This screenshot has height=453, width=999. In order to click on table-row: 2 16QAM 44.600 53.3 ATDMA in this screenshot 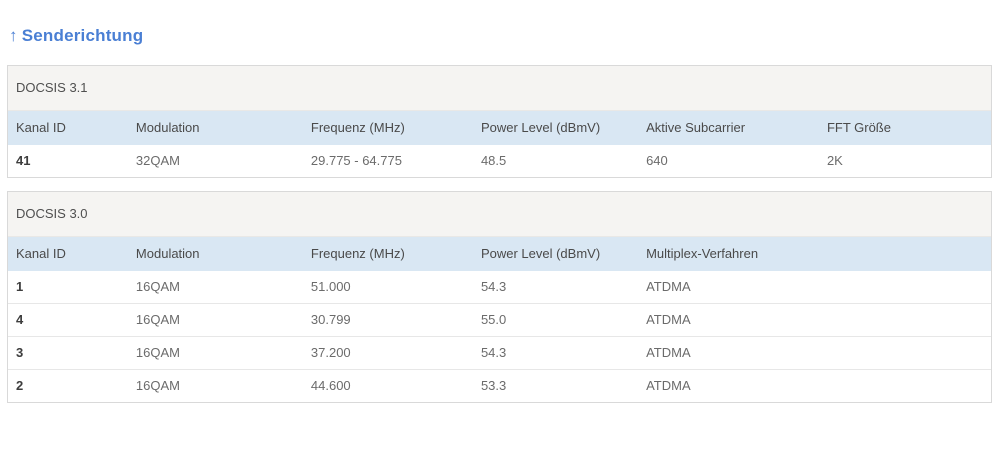, I will do `click(499, 385)`.